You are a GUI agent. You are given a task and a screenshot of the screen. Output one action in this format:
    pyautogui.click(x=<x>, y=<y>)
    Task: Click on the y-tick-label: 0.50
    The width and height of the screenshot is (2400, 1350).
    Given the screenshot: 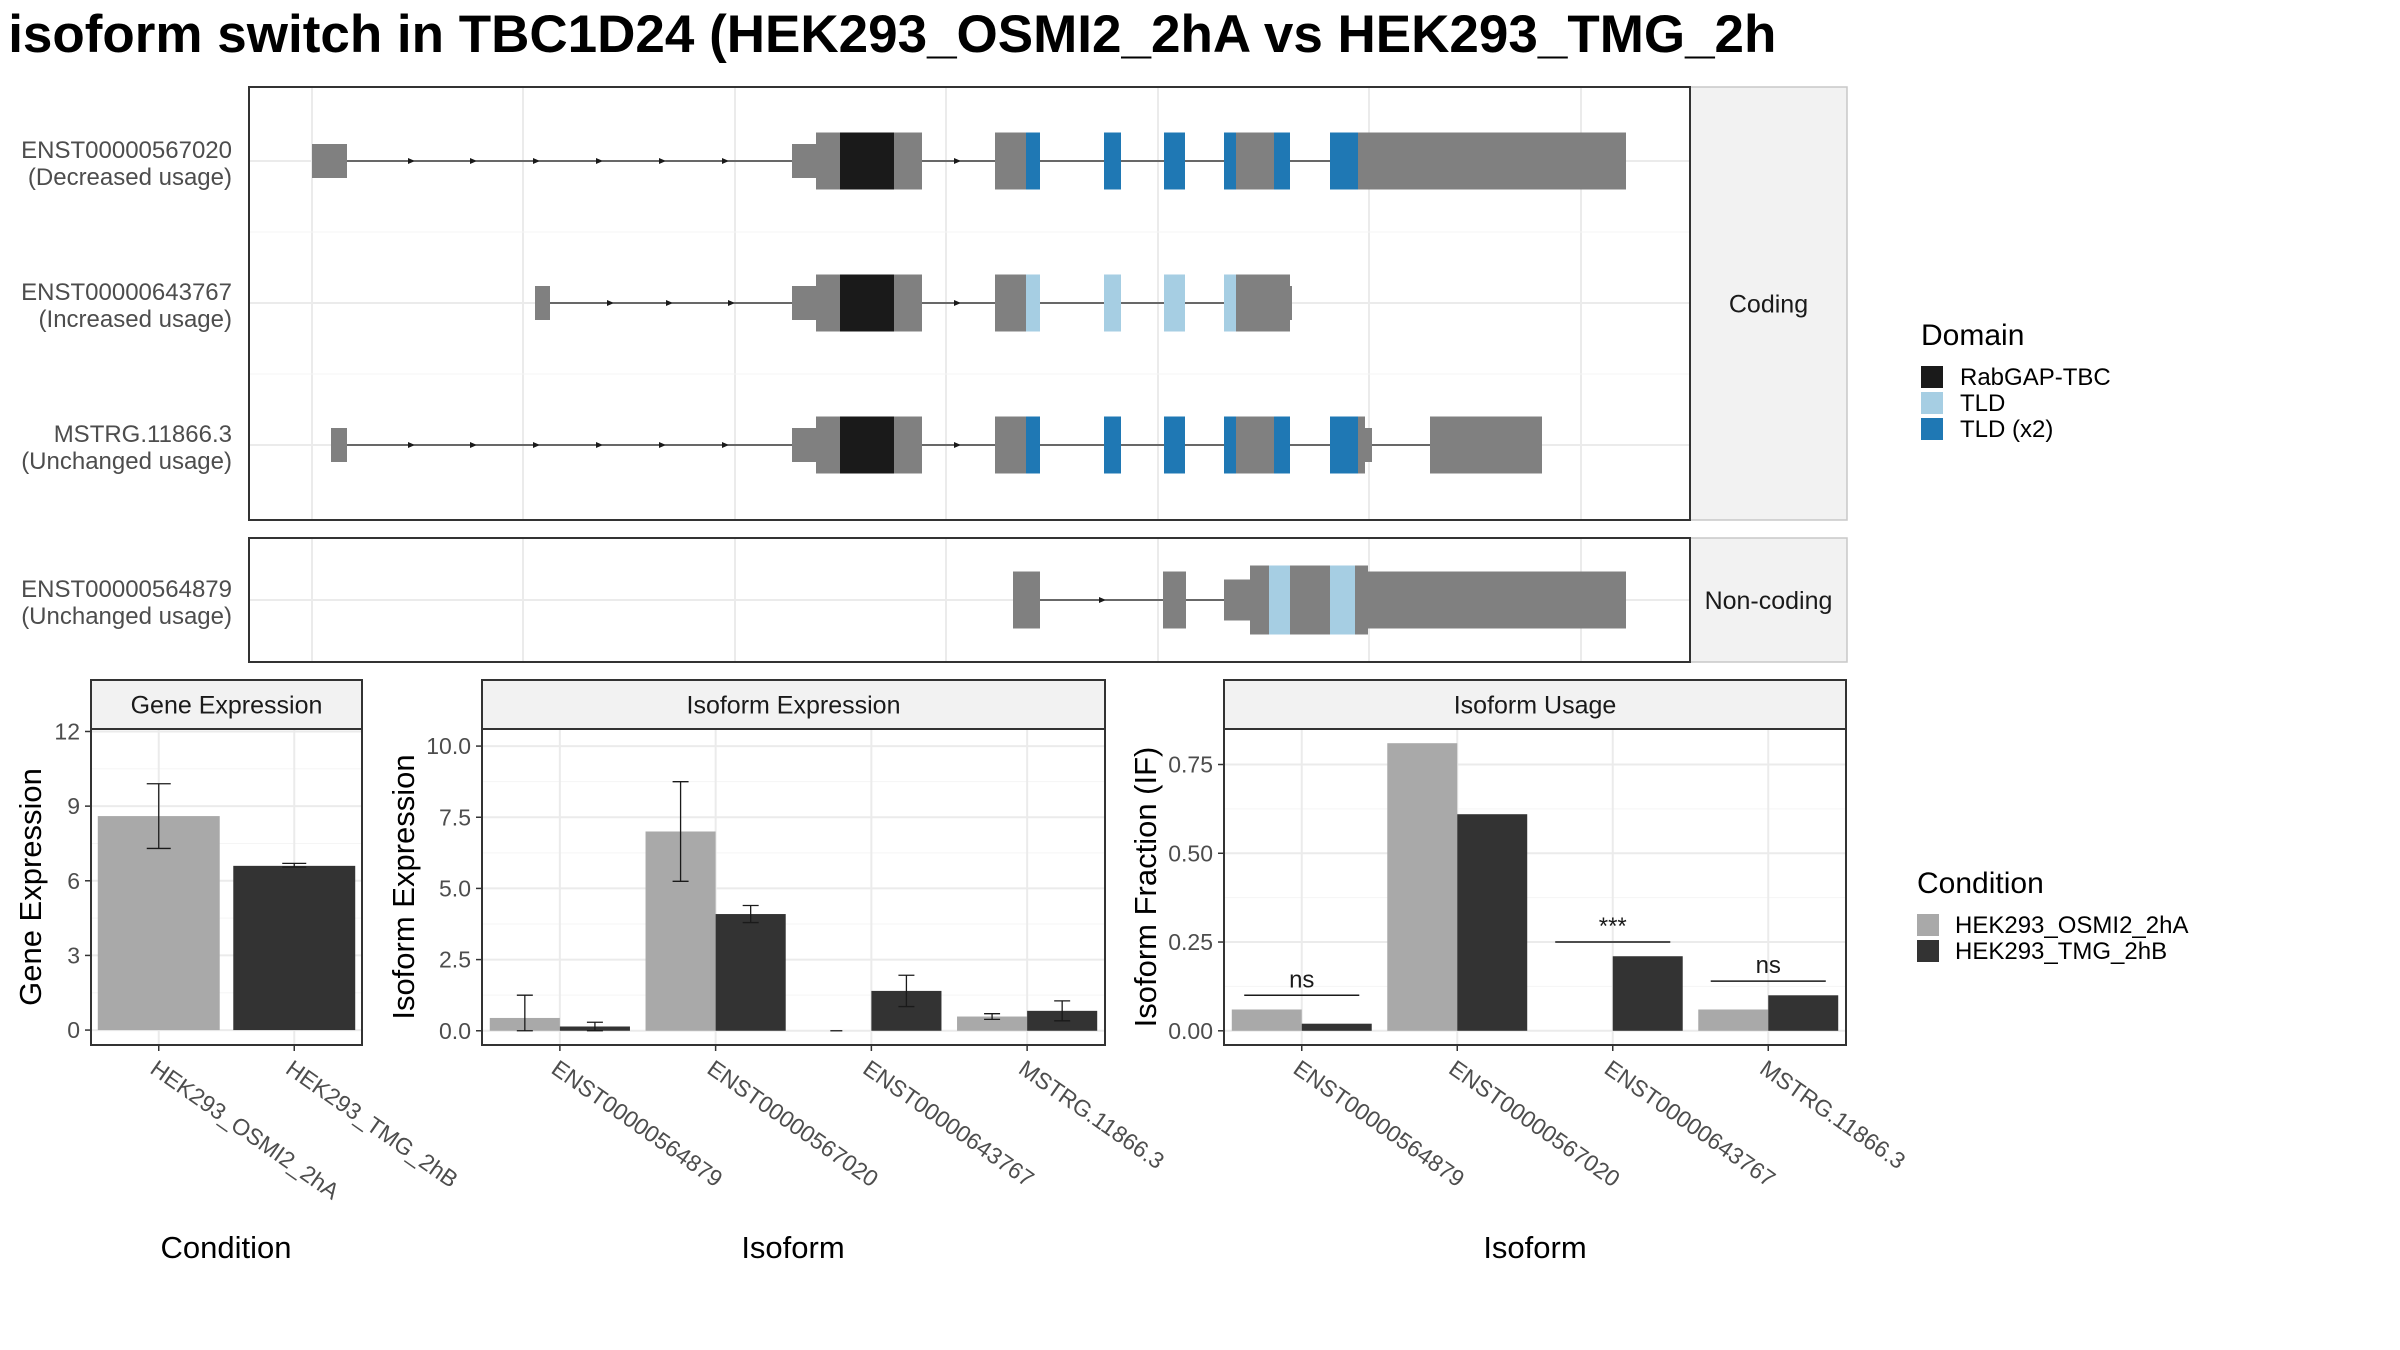 What is the action you would take?
    pyautogui.click(x=1190, y=853)
    